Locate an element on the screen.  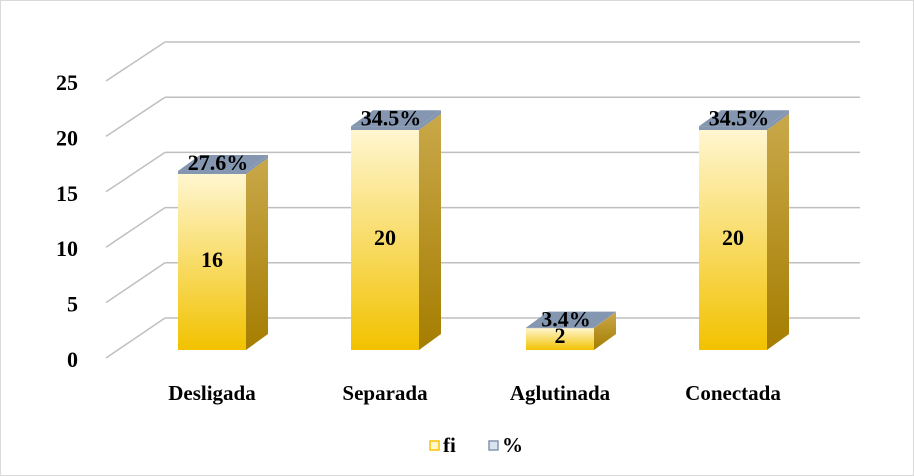
data-label: 16 is located at coordinates (212, 259).